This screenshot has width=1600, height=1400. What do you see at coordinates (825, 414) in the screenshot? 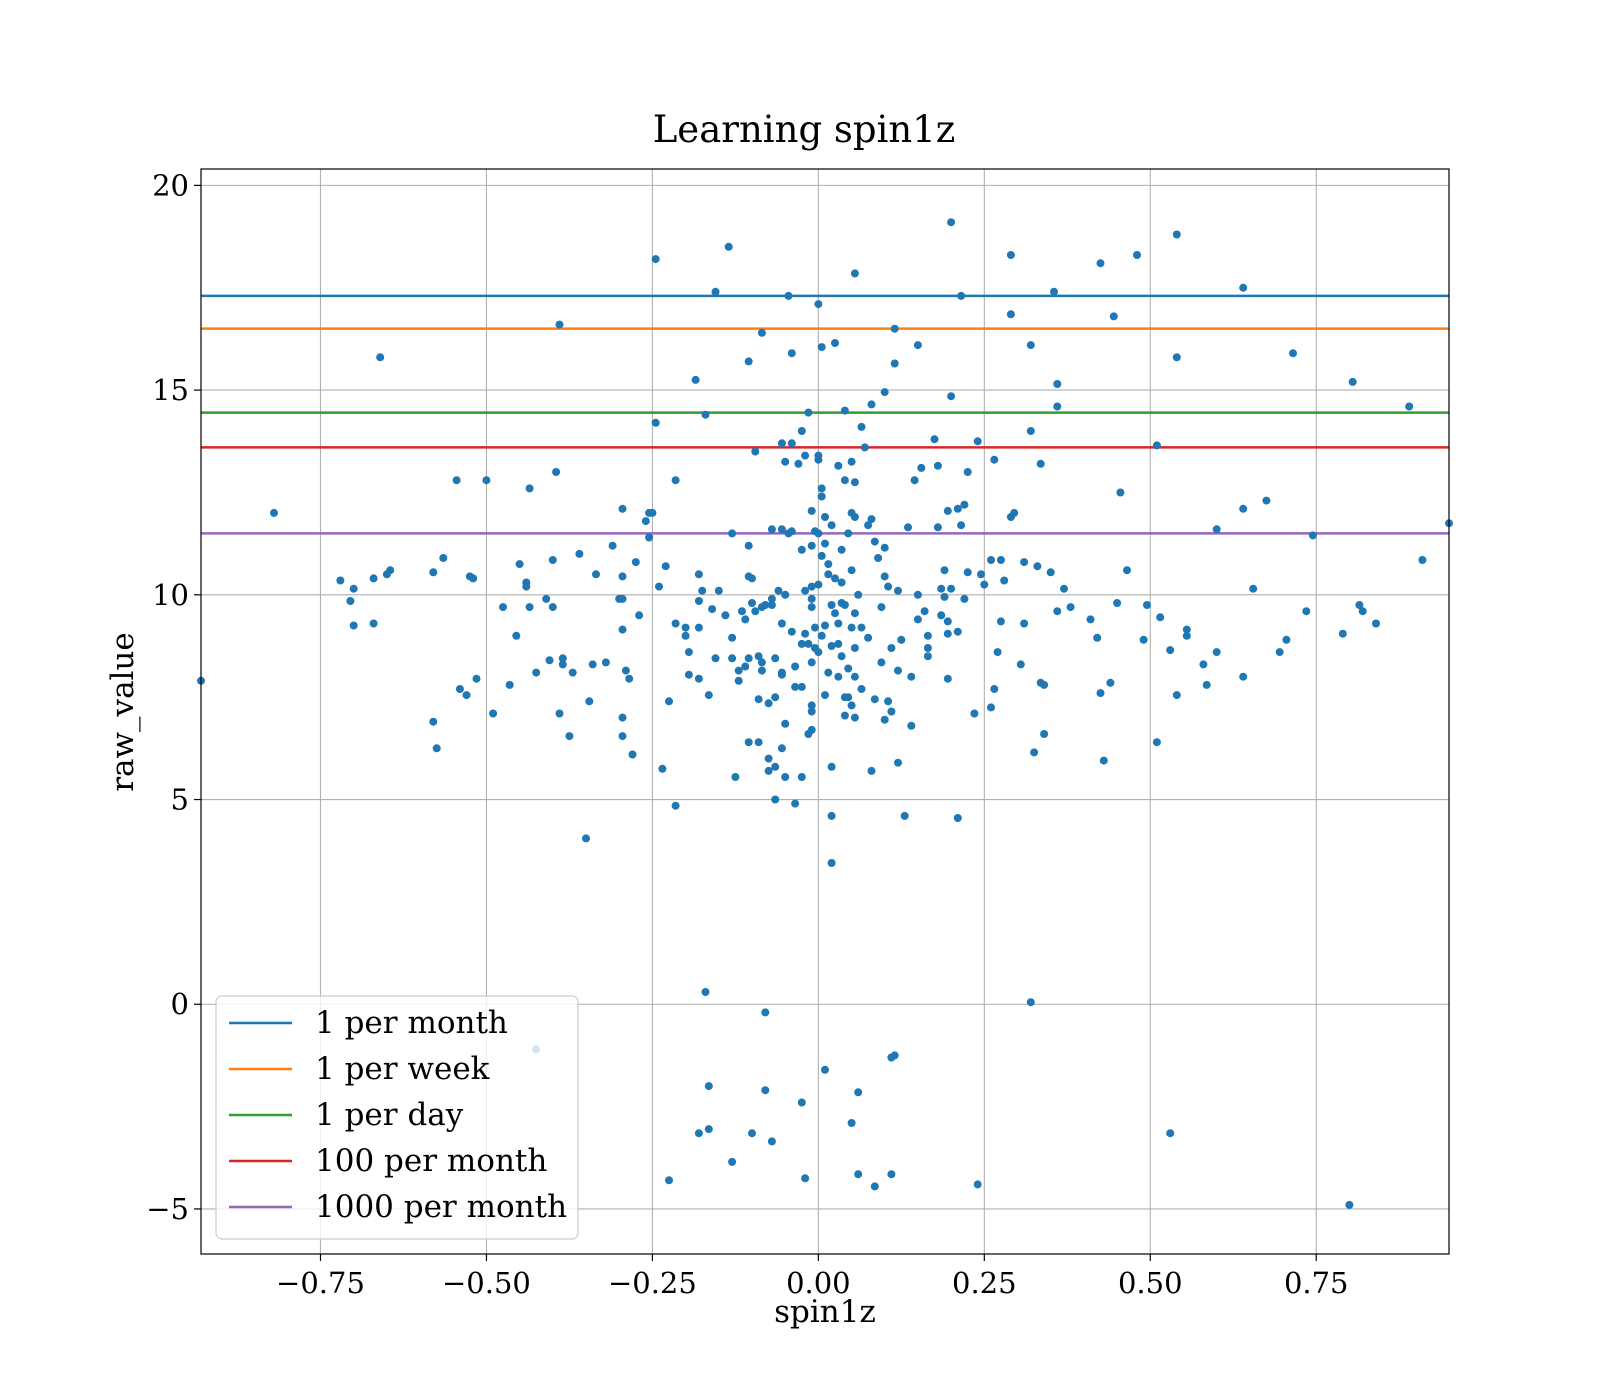
I see `threshold-lines` at bounding box center [825, 414].